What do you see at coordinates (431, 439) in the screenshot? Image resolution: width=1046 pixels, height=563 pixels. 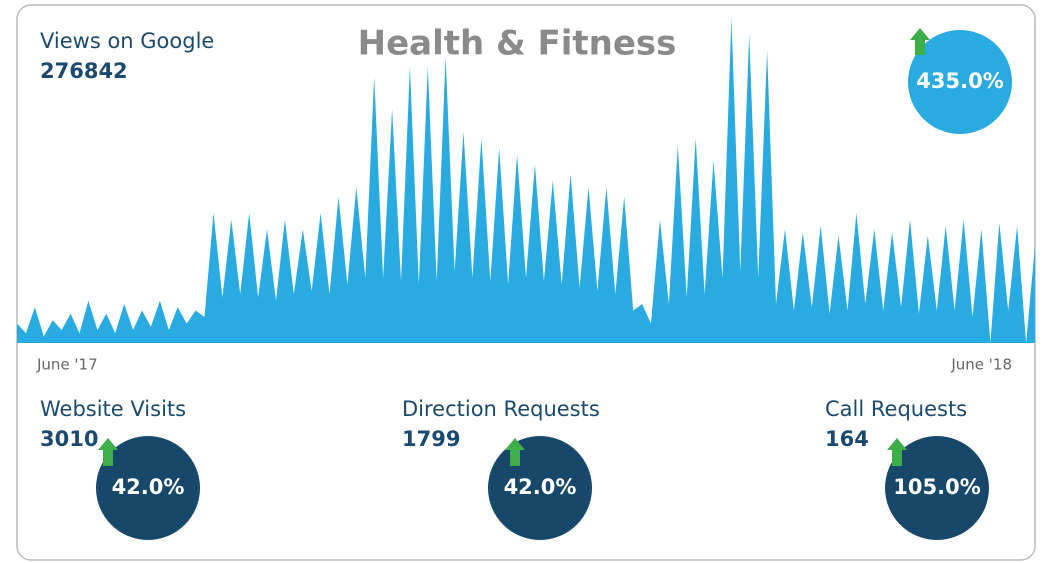 I see `metric-value: 1799` at bounding box center [431, 439].